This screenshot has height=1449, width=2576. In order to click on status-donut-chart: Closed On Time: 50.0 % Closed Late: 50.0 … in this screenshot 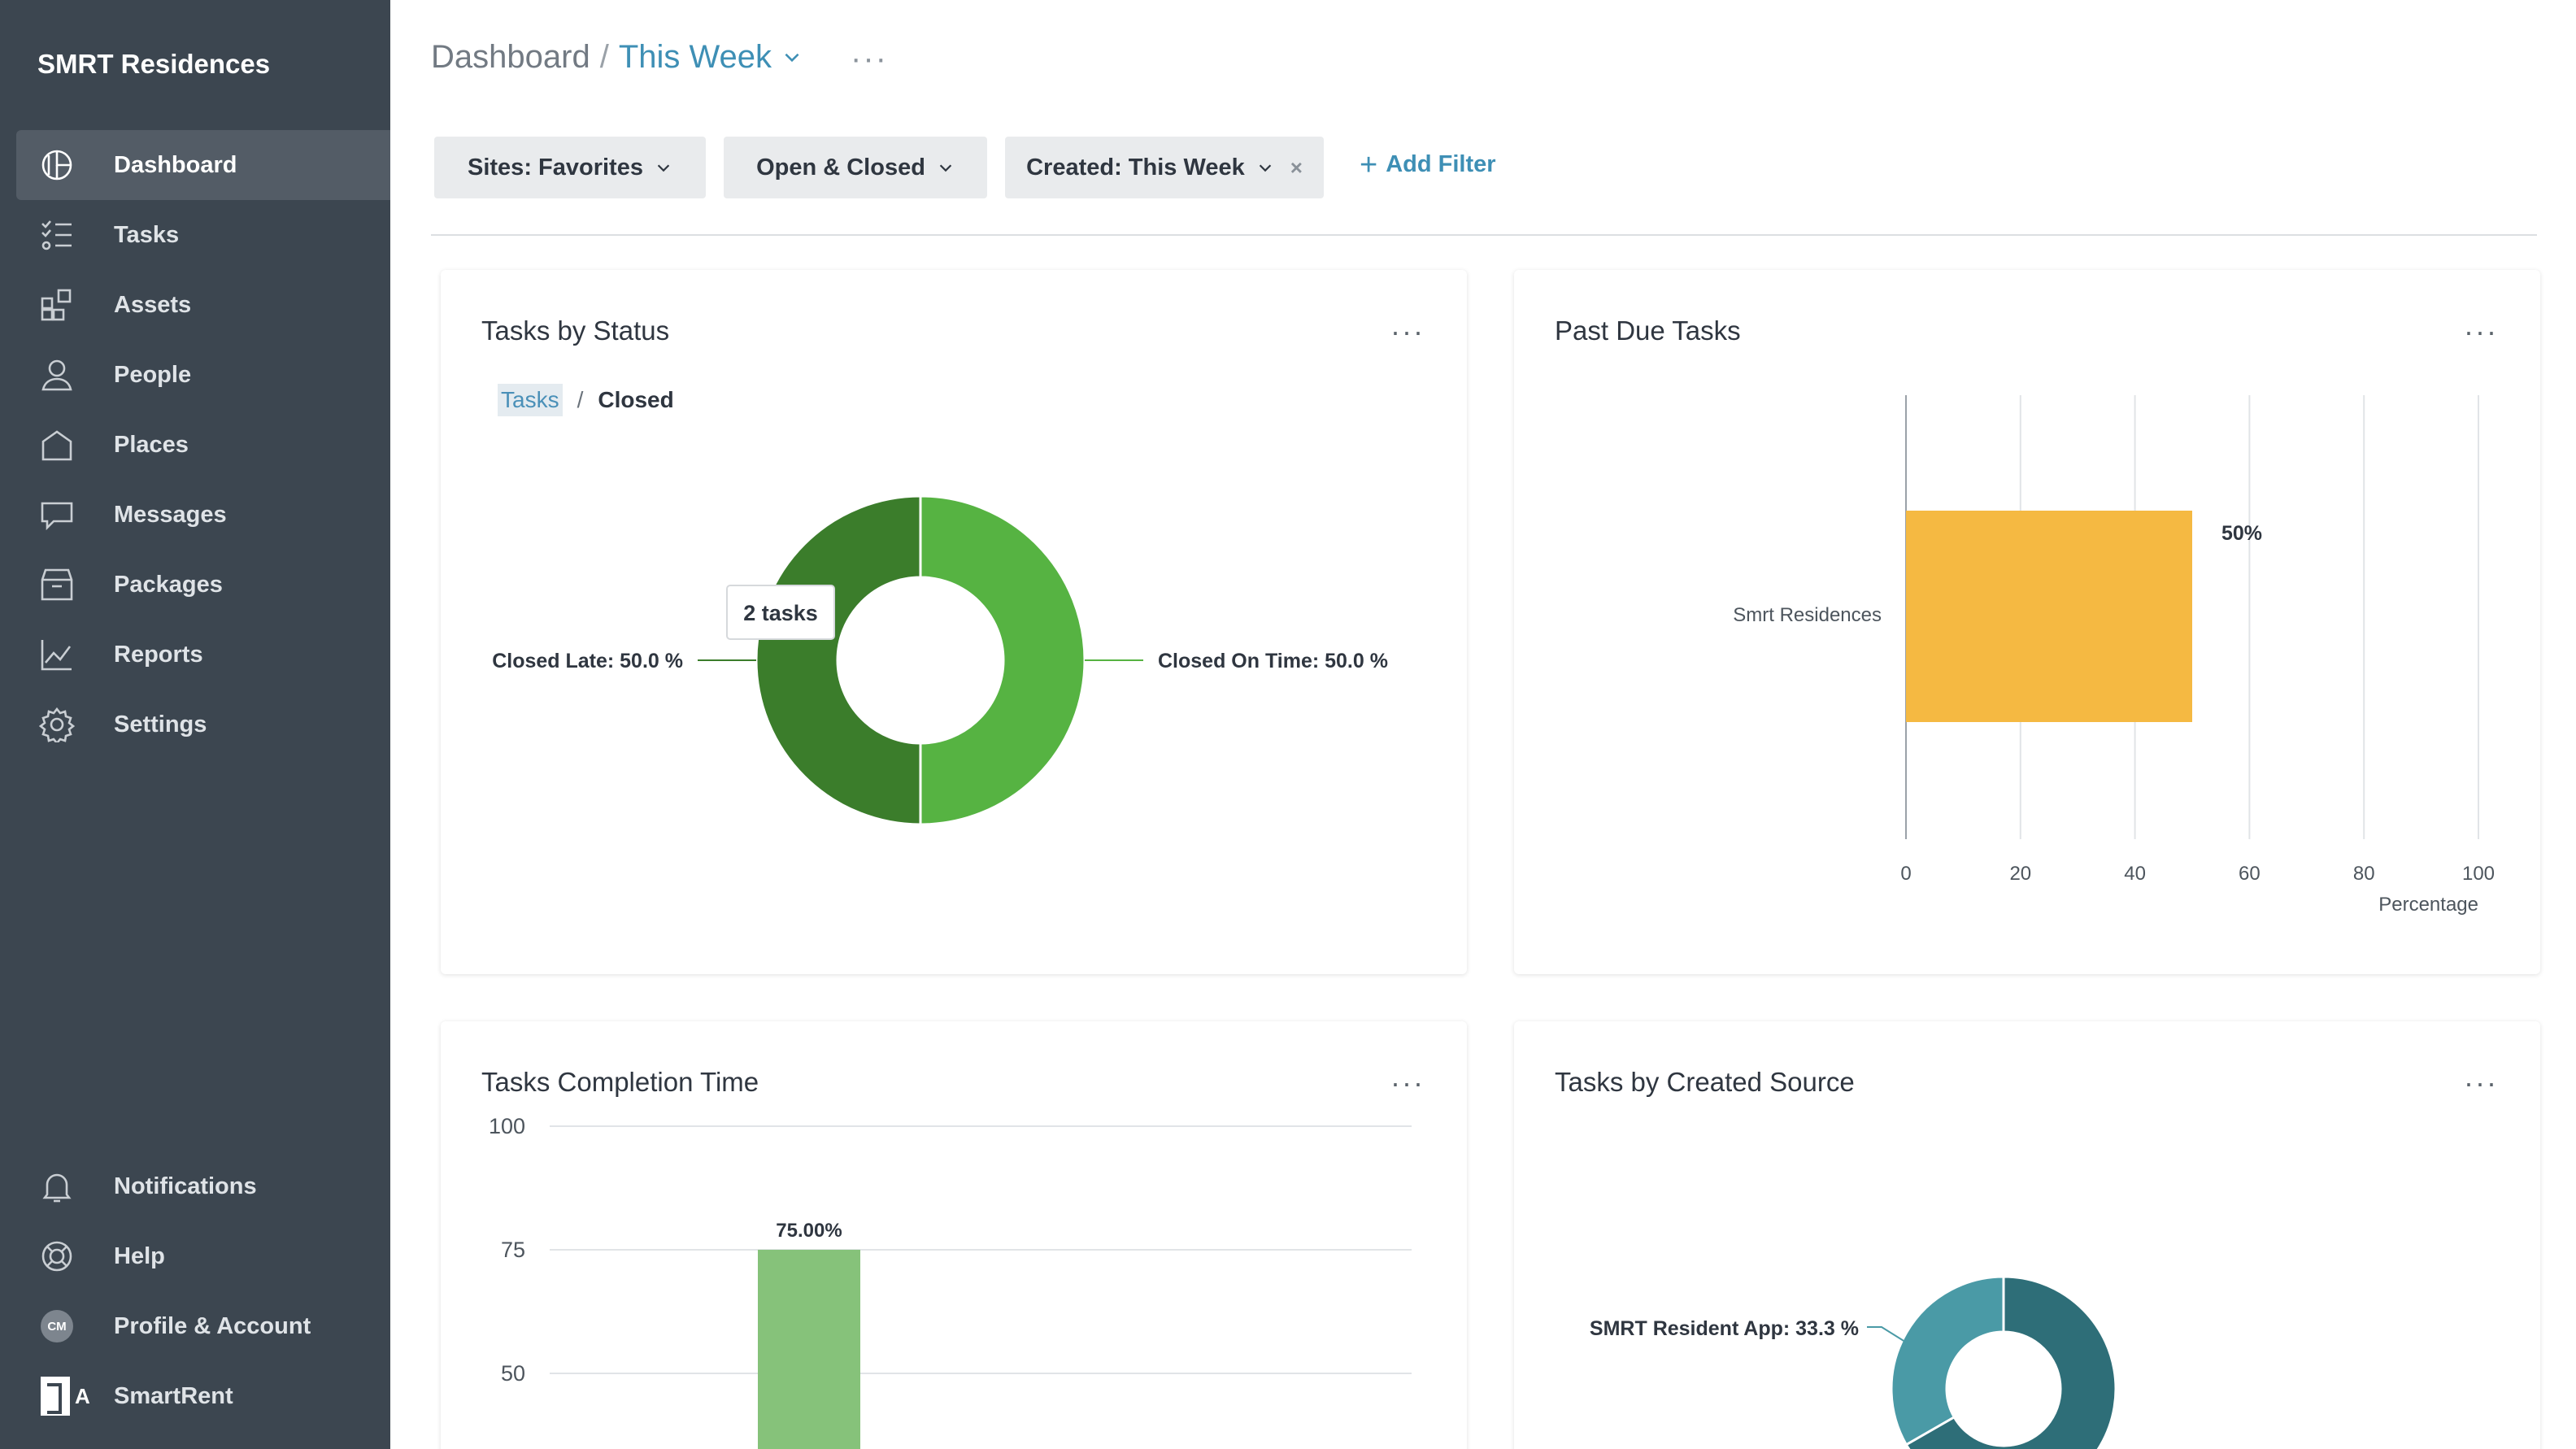, I will do `click(940, 660)`.